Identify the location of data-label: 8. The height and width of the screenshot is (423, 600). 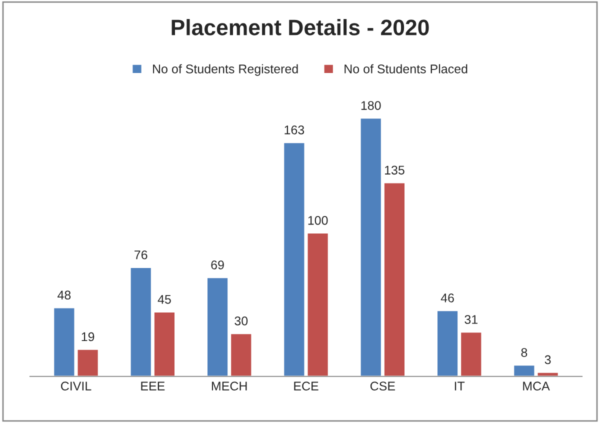
(524, 352).